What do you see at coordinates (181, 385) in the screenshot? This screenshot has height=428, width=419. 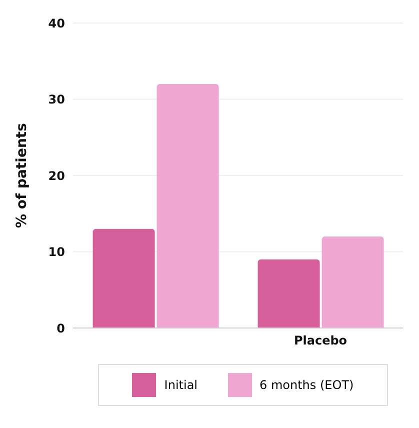 I see `legend-label: Initial` at bounding box center [181, 385].